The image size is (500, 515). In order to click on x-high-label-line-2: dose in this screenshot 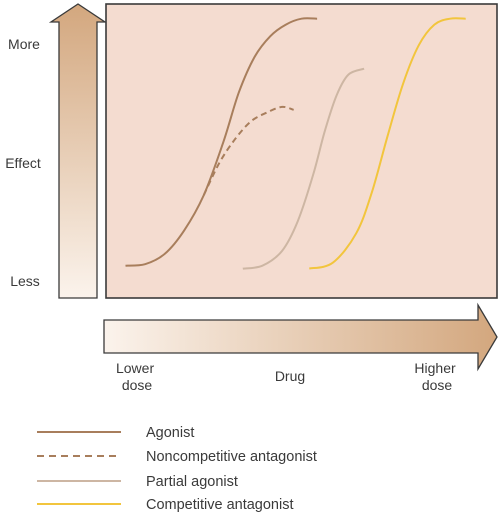, I will do `click(437, 385)`.